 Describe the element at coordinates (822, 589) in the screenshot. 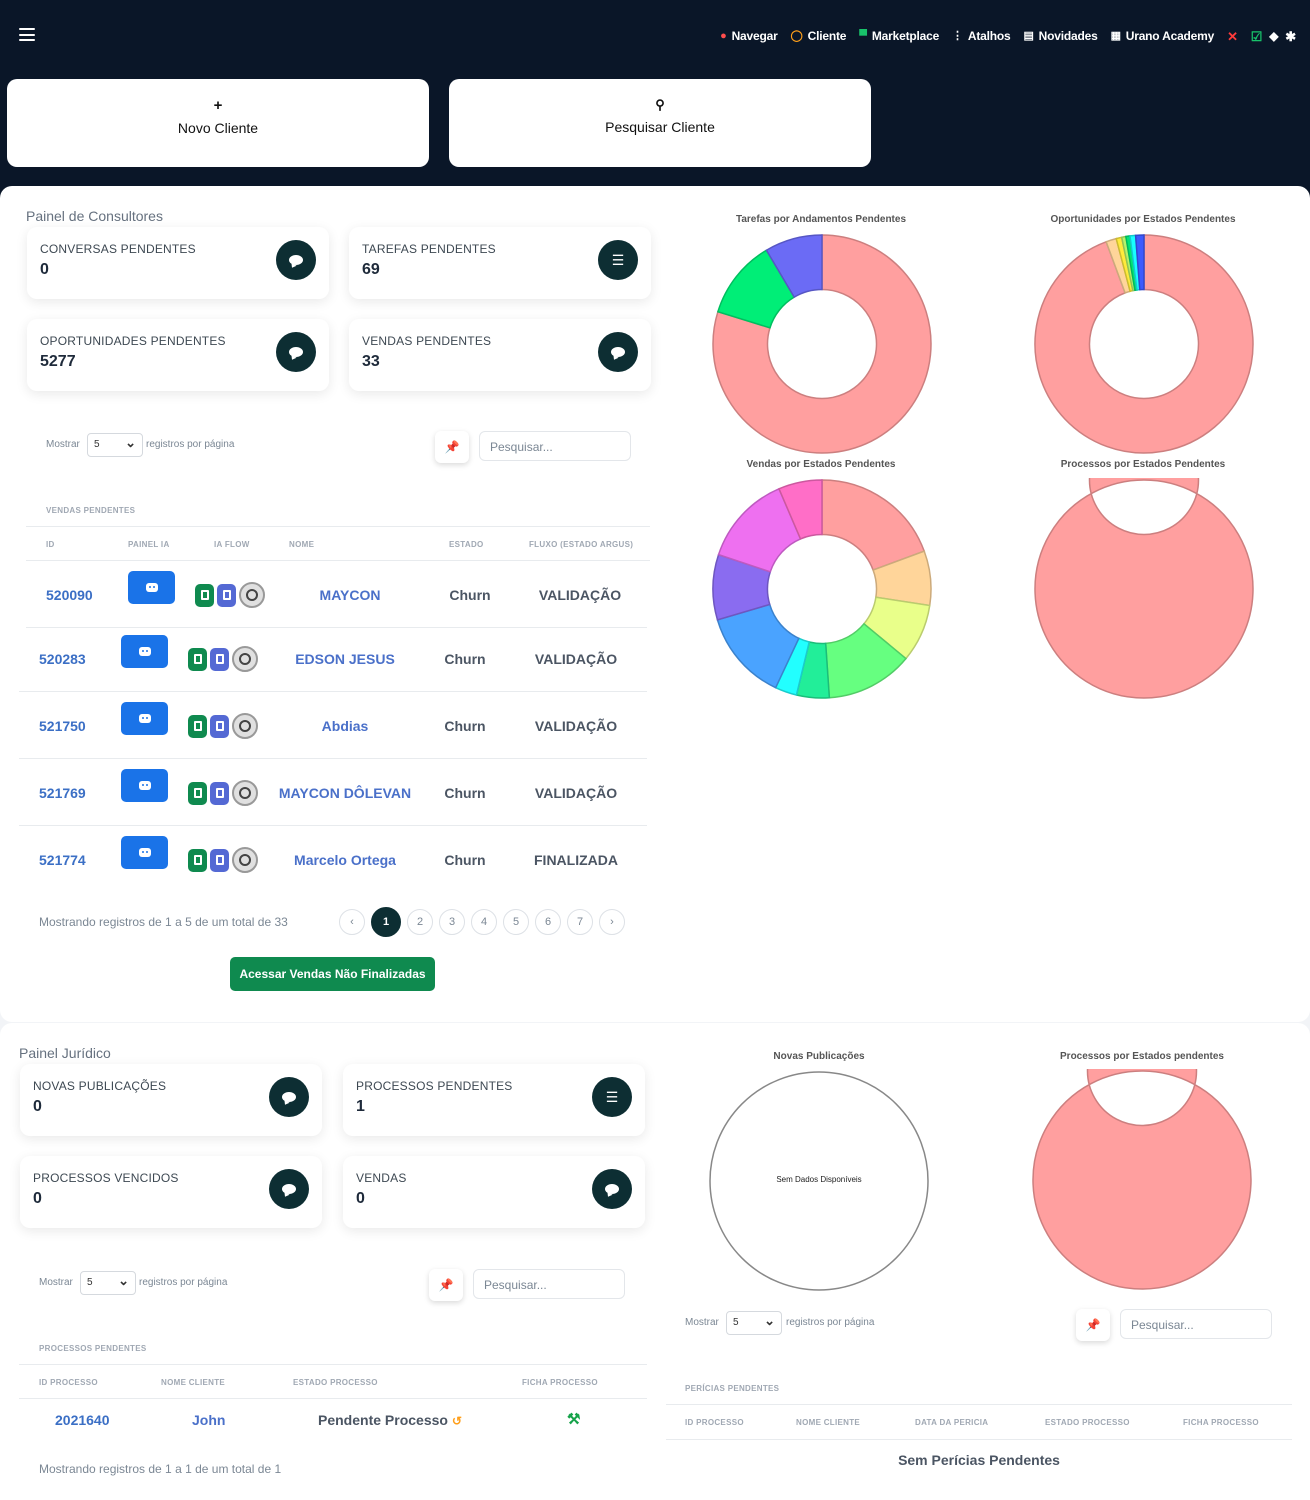

I see `donut-chart-vendas` at that location.